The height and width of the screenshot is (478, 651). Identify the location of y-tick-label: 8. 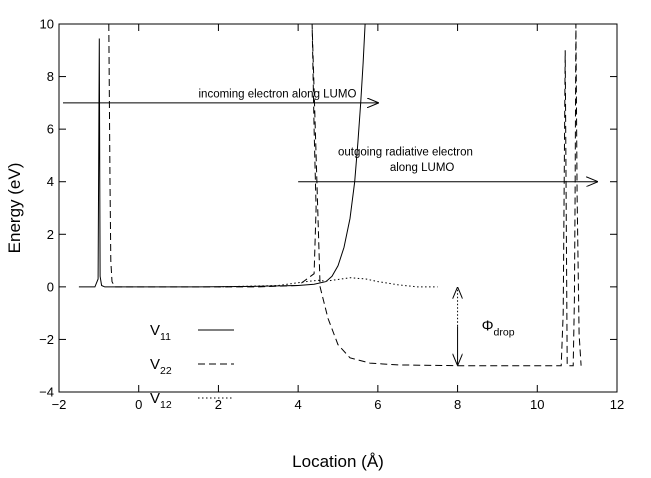
(50, 76).